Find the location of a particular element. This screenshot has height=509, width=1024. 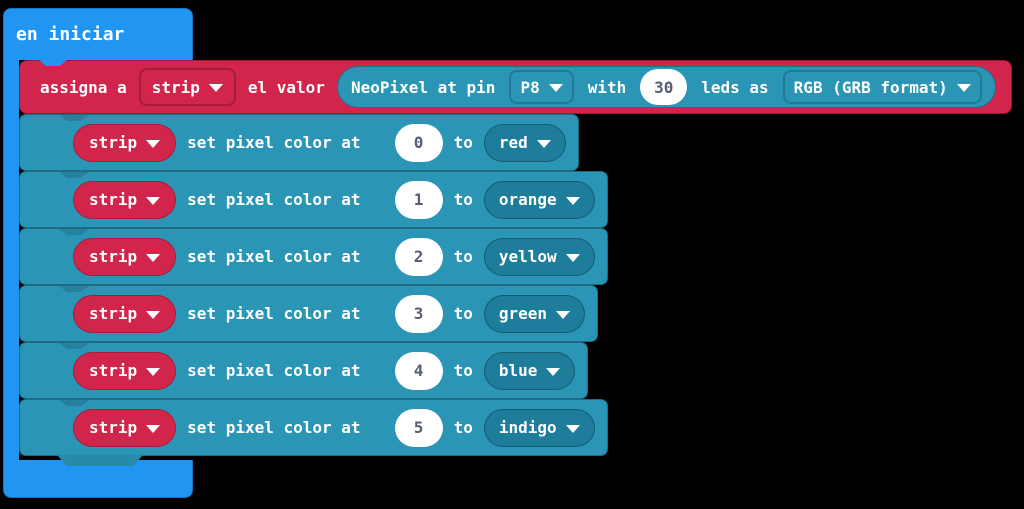

led-count-value: 30 is located at coordinates (664, 87).